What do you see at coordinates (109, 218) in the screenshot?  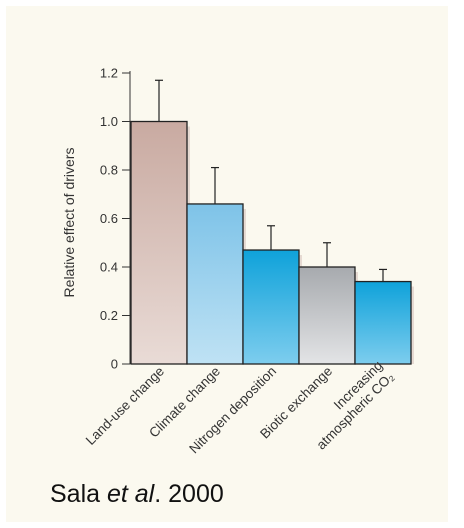 I see `y-tick-label: 0.6` at bounding box center [109, 218].